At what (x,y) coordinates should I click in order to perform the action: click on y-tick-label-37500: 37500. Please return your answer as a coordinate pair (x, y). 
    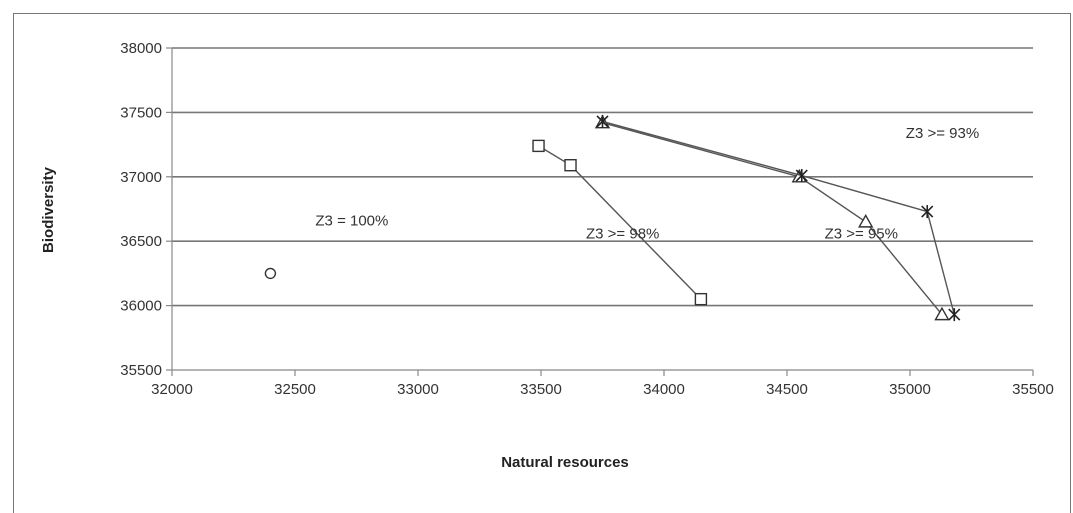
    Looking at the image, I should click on (141, 112).